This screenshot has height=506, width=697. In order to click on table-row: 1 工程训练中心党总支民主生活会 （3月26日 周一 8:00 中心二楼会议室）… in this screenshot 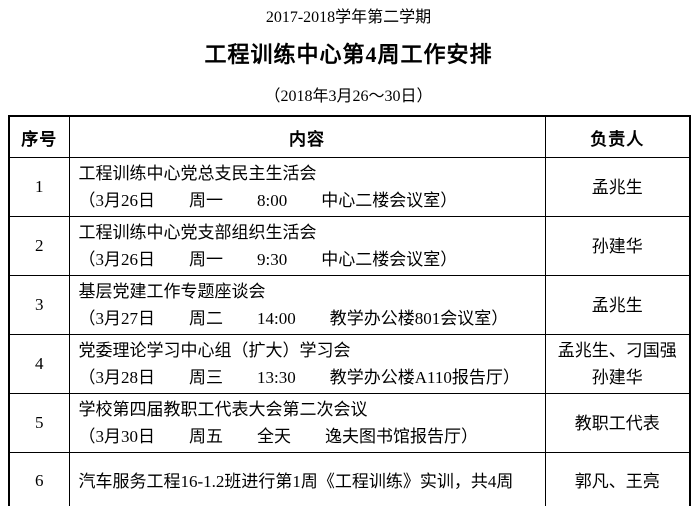, I will do `click(349, 187)`.